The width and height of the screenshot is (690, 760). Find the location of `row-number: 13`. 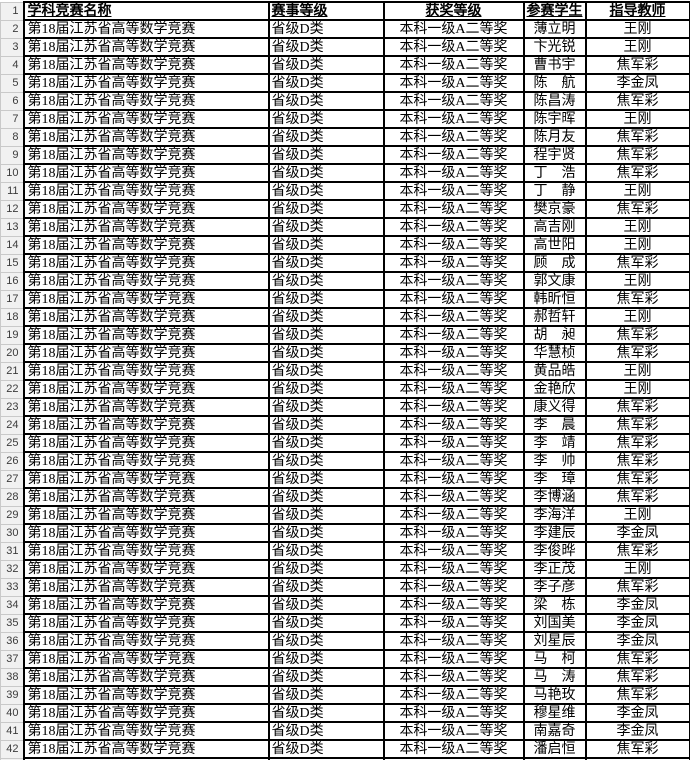

row-number: 13 is located at coordinates (12, 227).